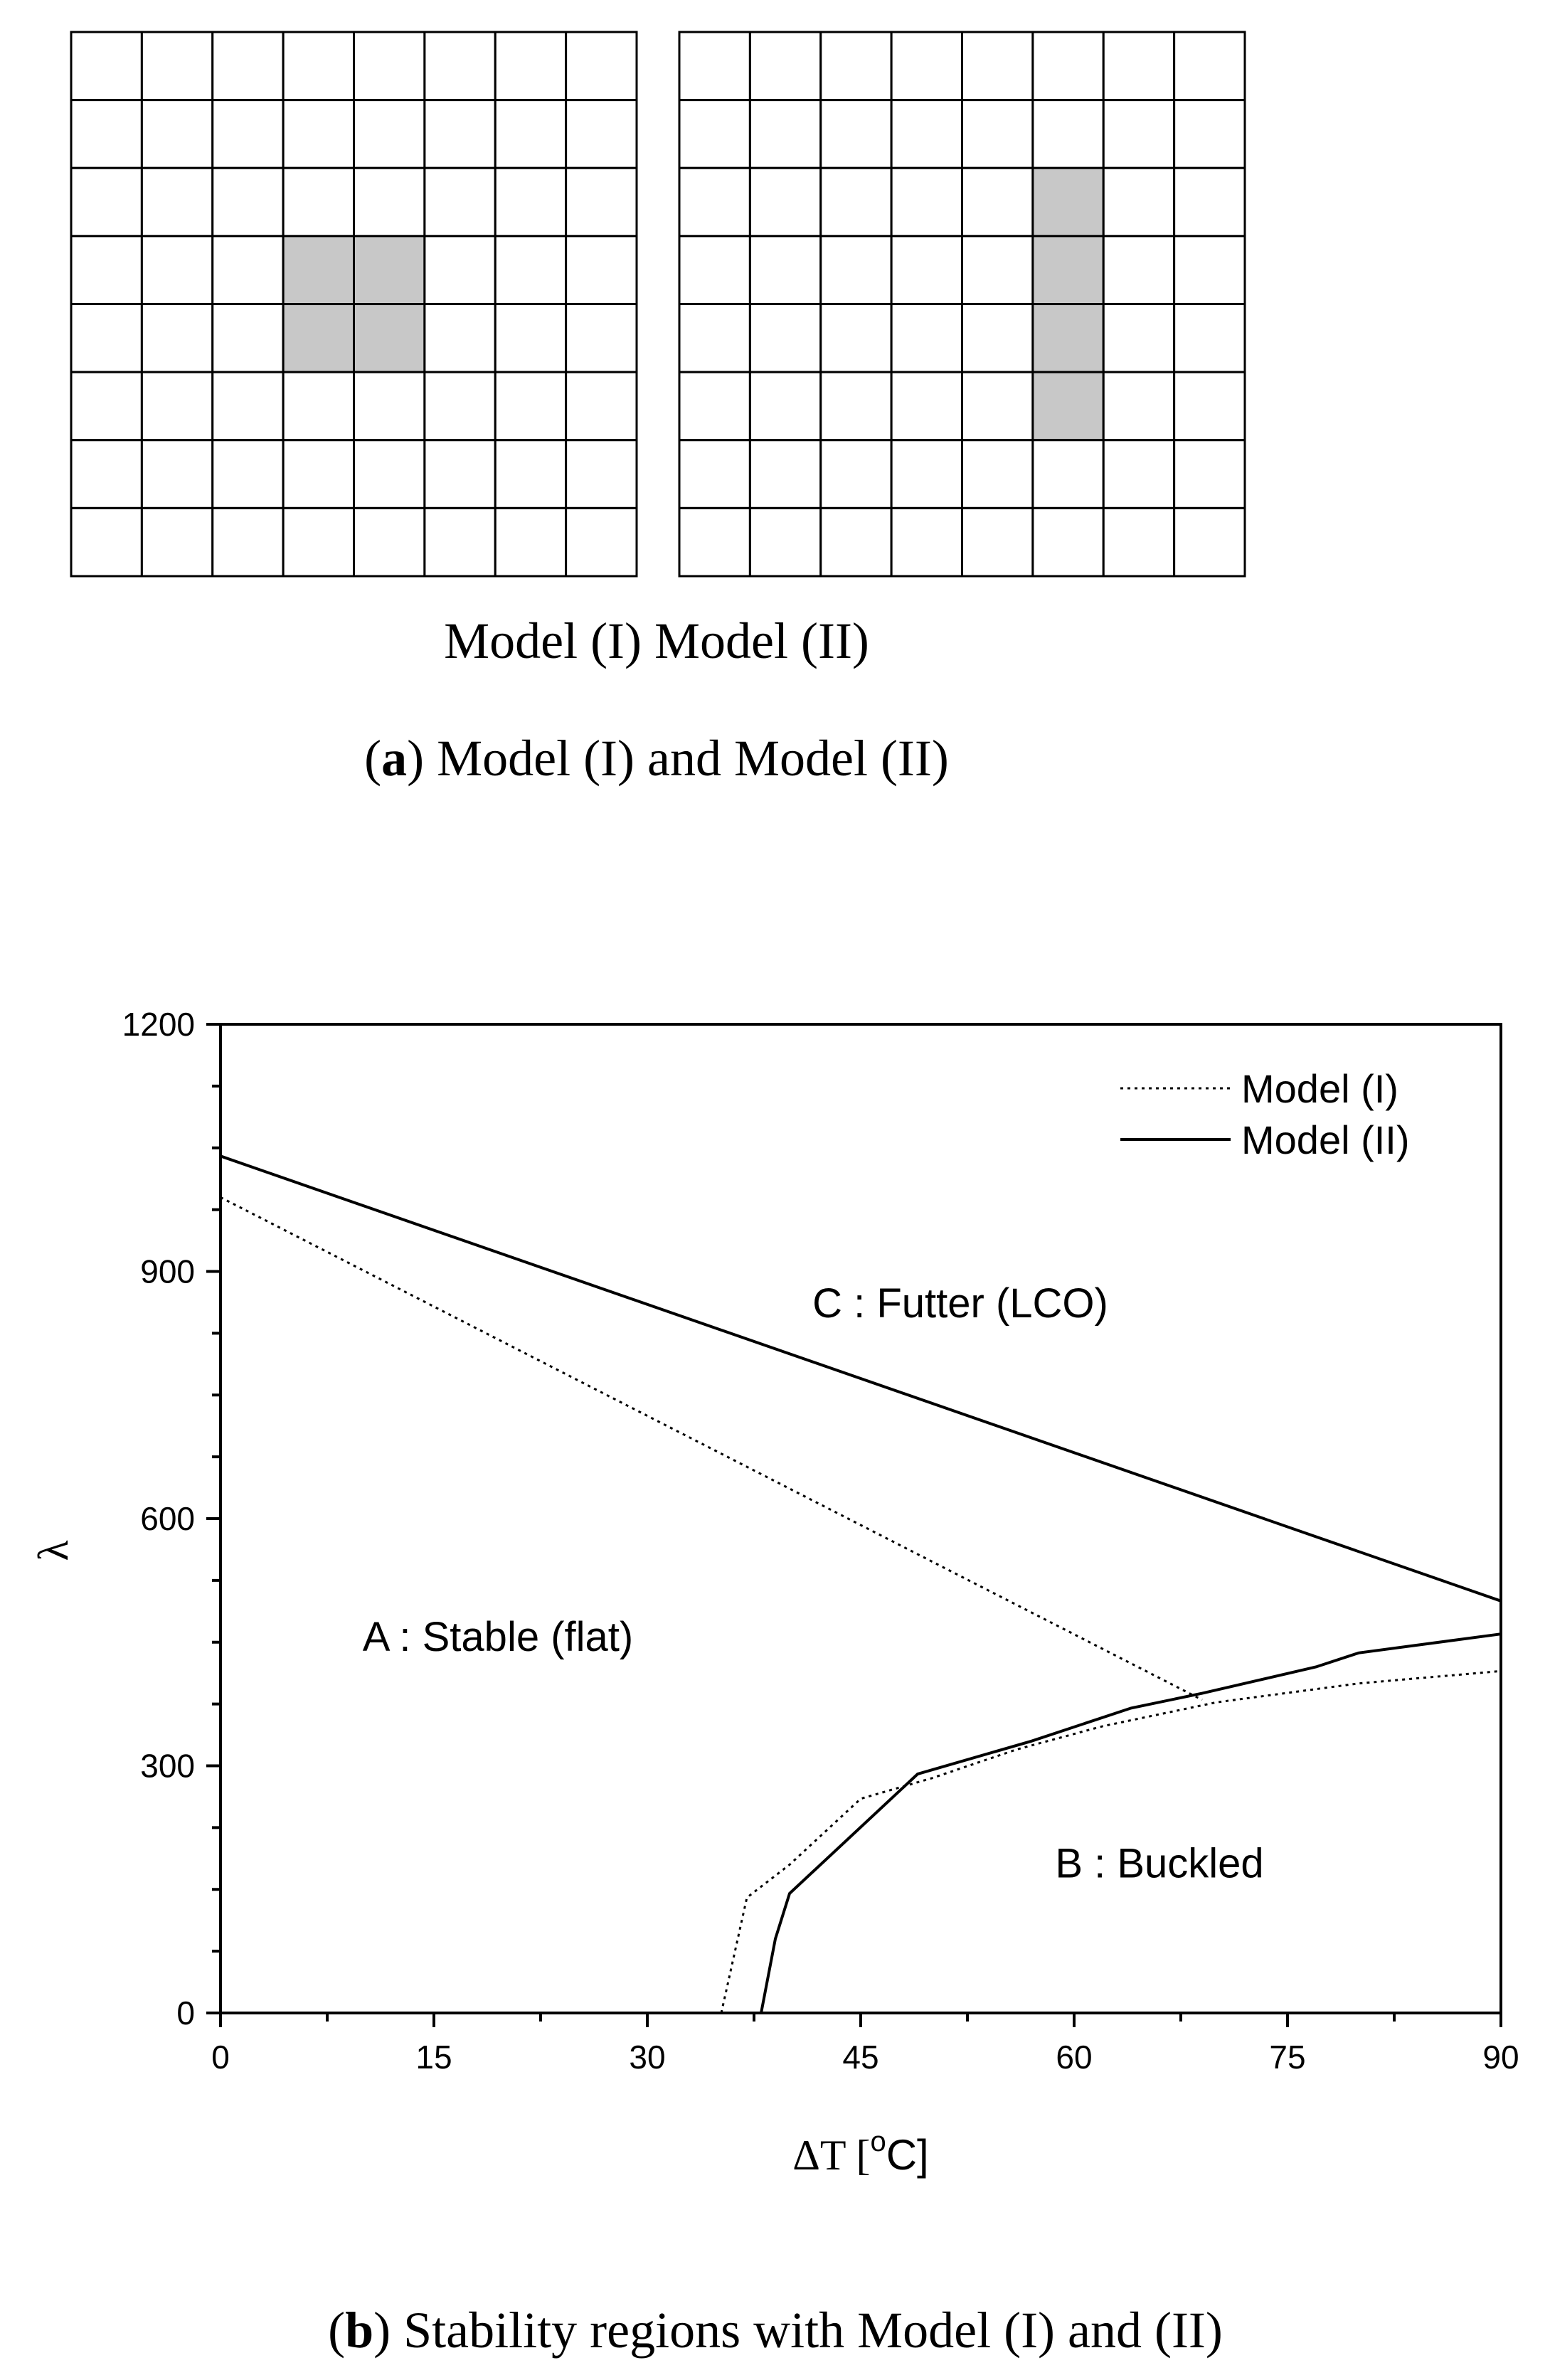  I want to click on legend: Model (I) Model (II), so click(1265, 1114).